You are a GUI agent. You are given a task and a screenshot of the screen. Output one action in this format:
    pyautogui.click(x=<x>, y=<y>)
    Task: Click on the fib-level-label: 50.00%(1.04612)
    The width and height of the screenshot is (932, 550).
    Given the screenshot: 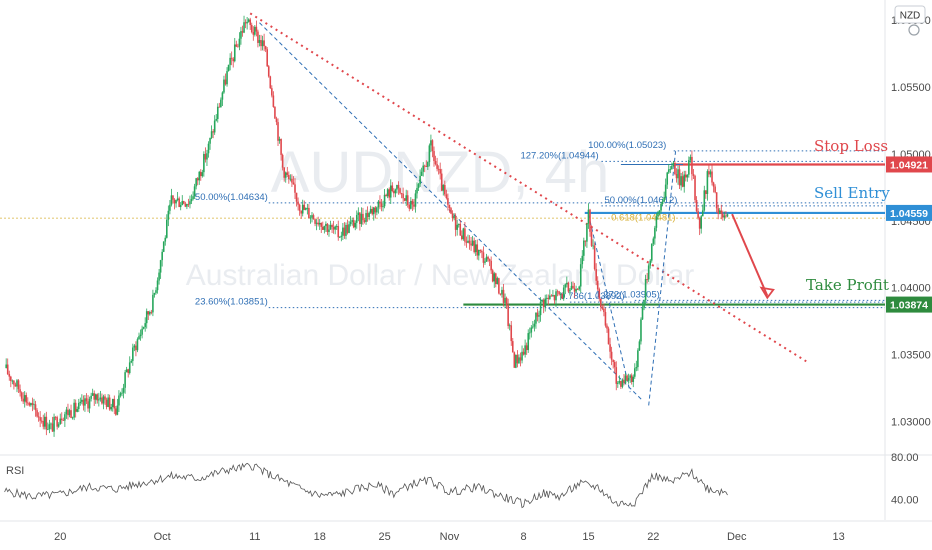 What is the action you would take?
    pyautogui.click(x=641, y=200)
    